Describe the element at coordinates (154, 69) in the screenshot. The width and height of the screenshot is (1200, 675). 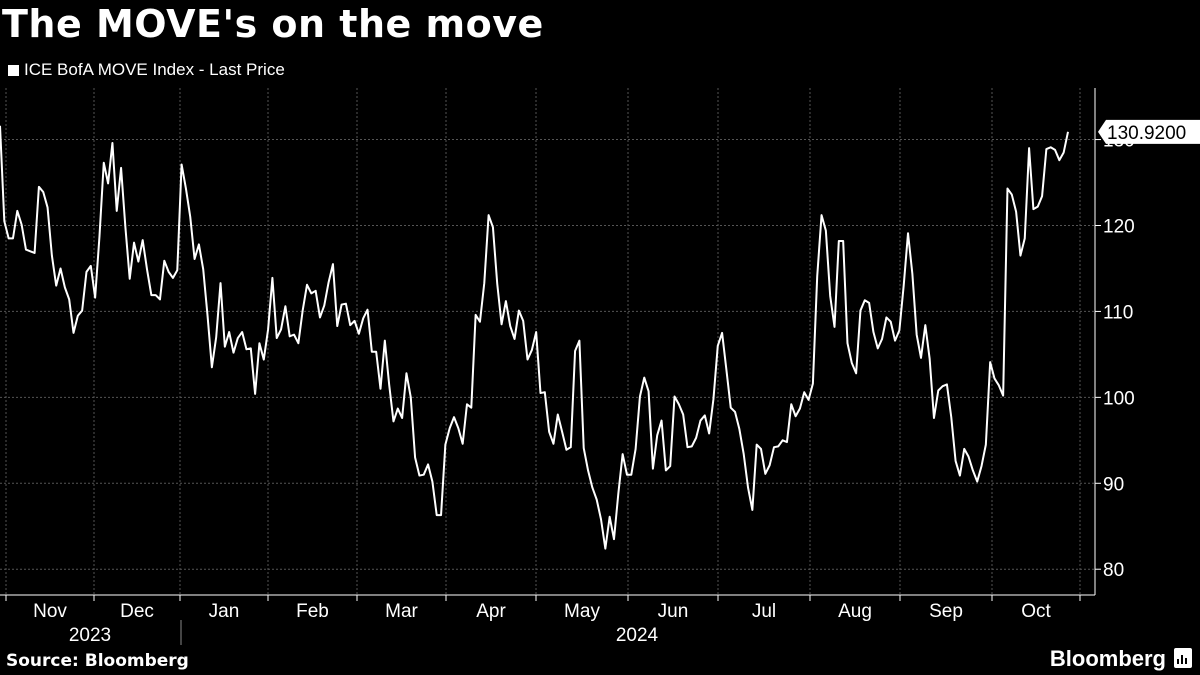
I see `legend-label: ICE BofA MOVE Index - Last Price` at that location.